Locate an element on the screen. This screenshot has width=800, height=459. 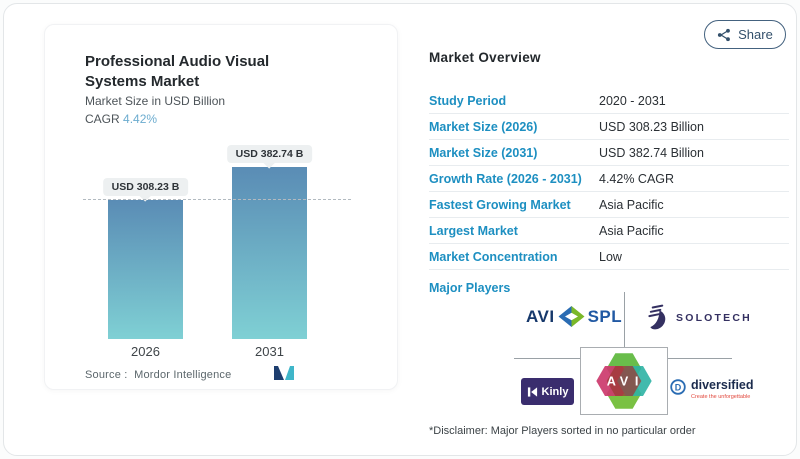
avispl-text-avi: AVI is located at coordinates (540, 316).